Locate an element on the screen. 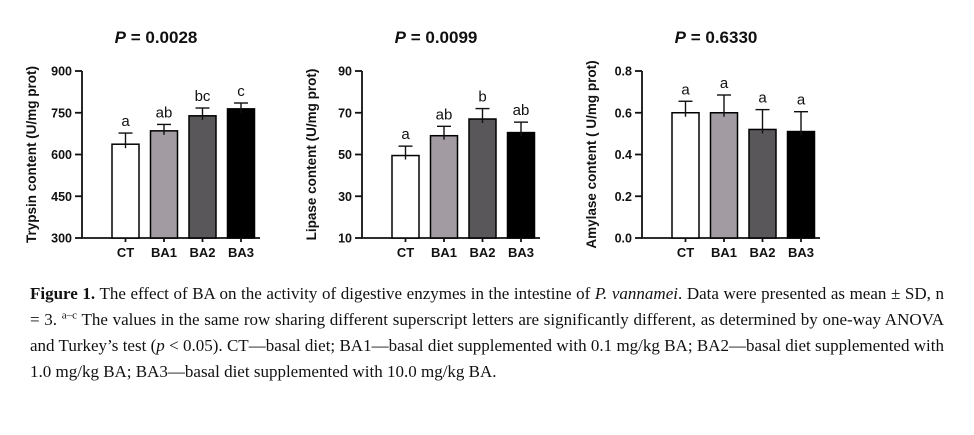  sig-letter-BA2: a is located at coordinates (762, 98).